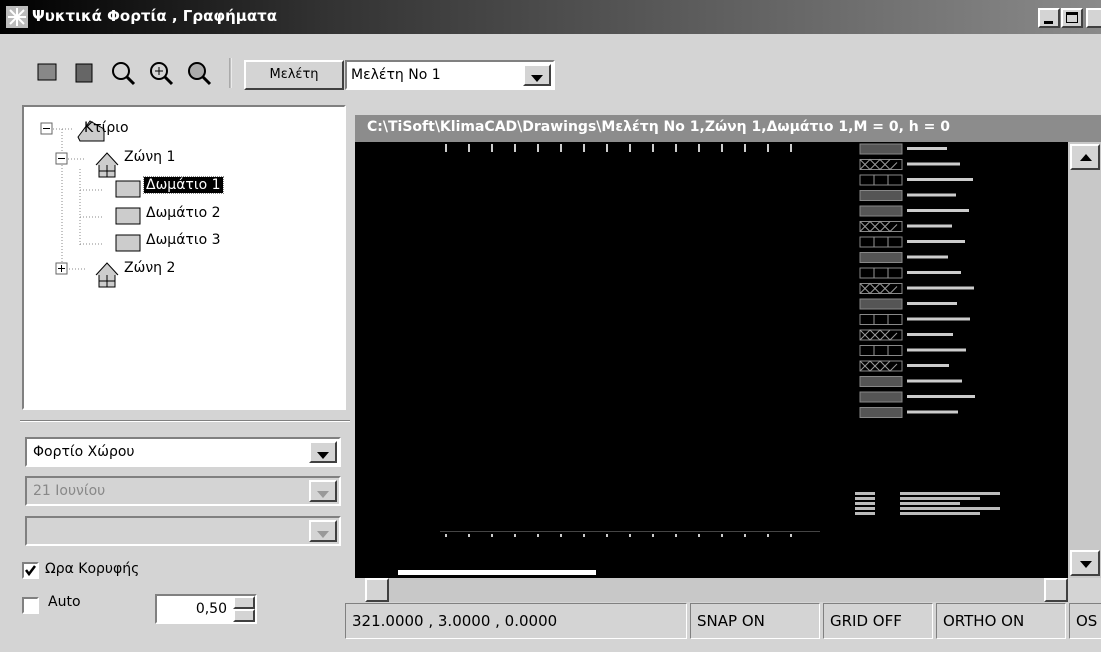  What do you see at coordinates (92, 569) in the screenshot?
I see `peak-hour-label: Ωρα Κορυφής` at bounding box center [92, 569].